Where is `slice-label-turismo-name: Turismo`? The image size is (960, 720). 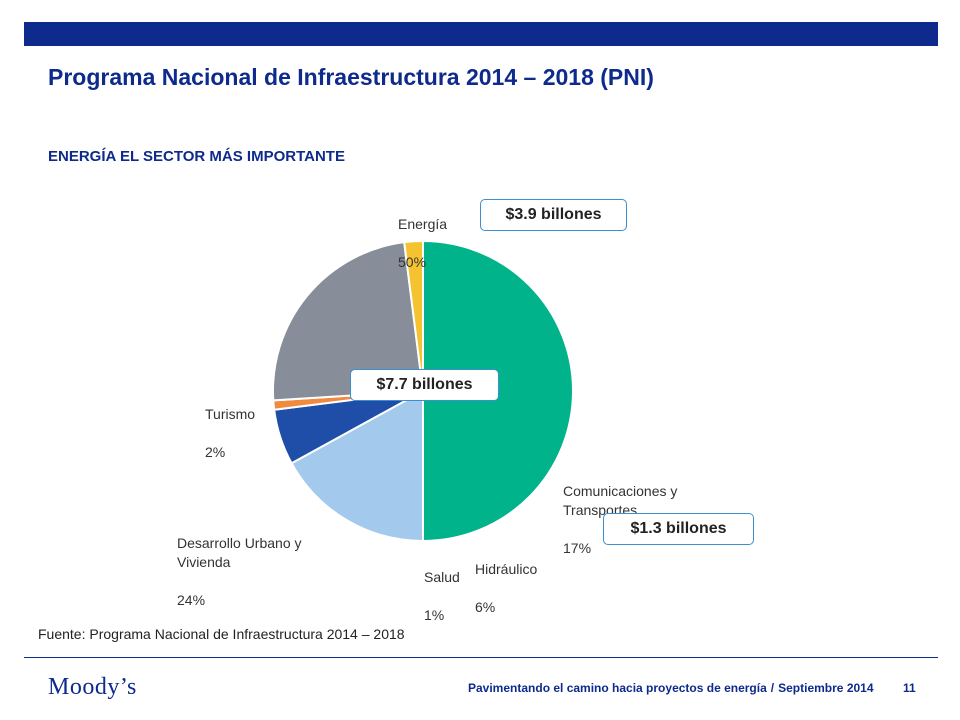
slice-label-turismo-name: Turismo is located at coordinates (230, 414).